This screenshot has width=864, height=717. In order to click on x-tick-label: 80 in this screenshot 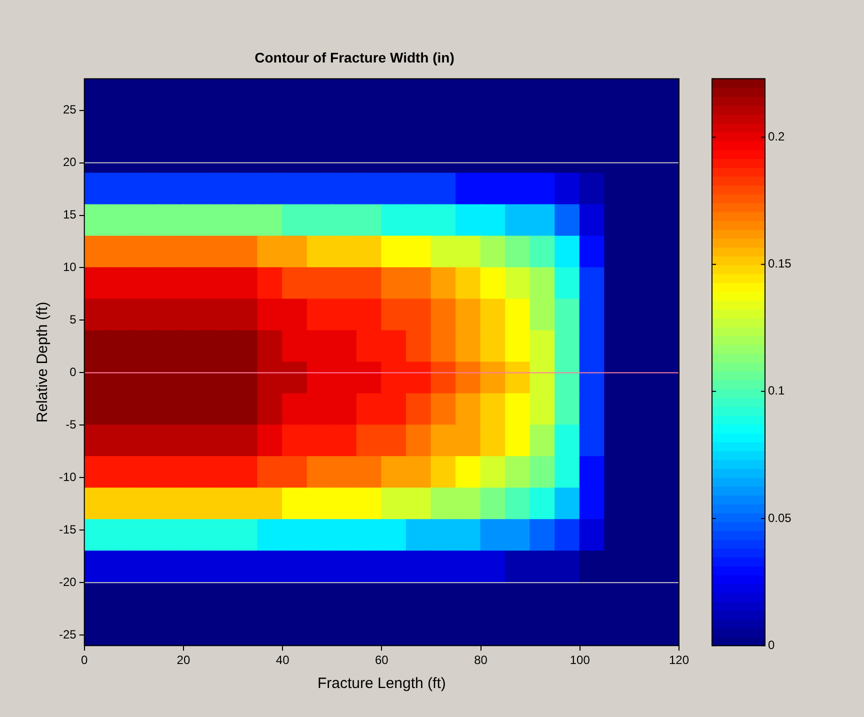, I will do `click(481, 660)`.